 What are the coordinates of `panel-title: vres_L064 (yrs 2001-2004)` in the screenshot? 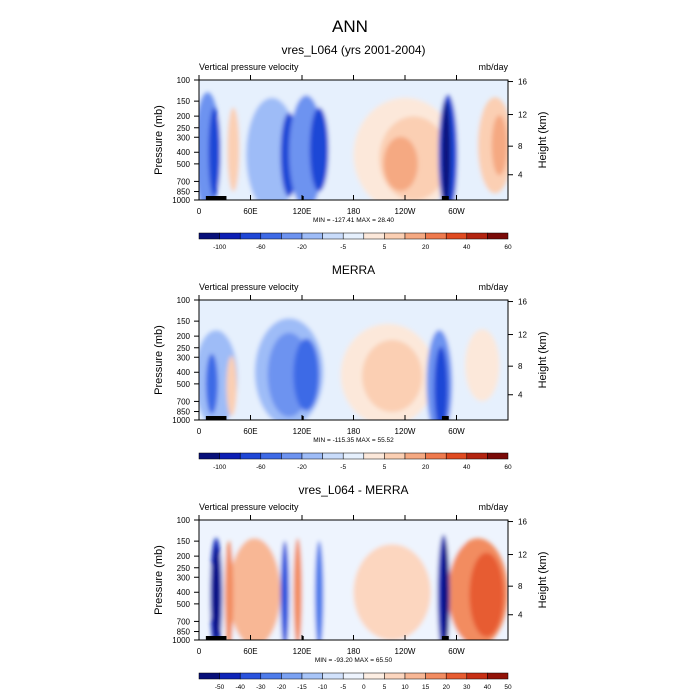 It's located at (353, 50).